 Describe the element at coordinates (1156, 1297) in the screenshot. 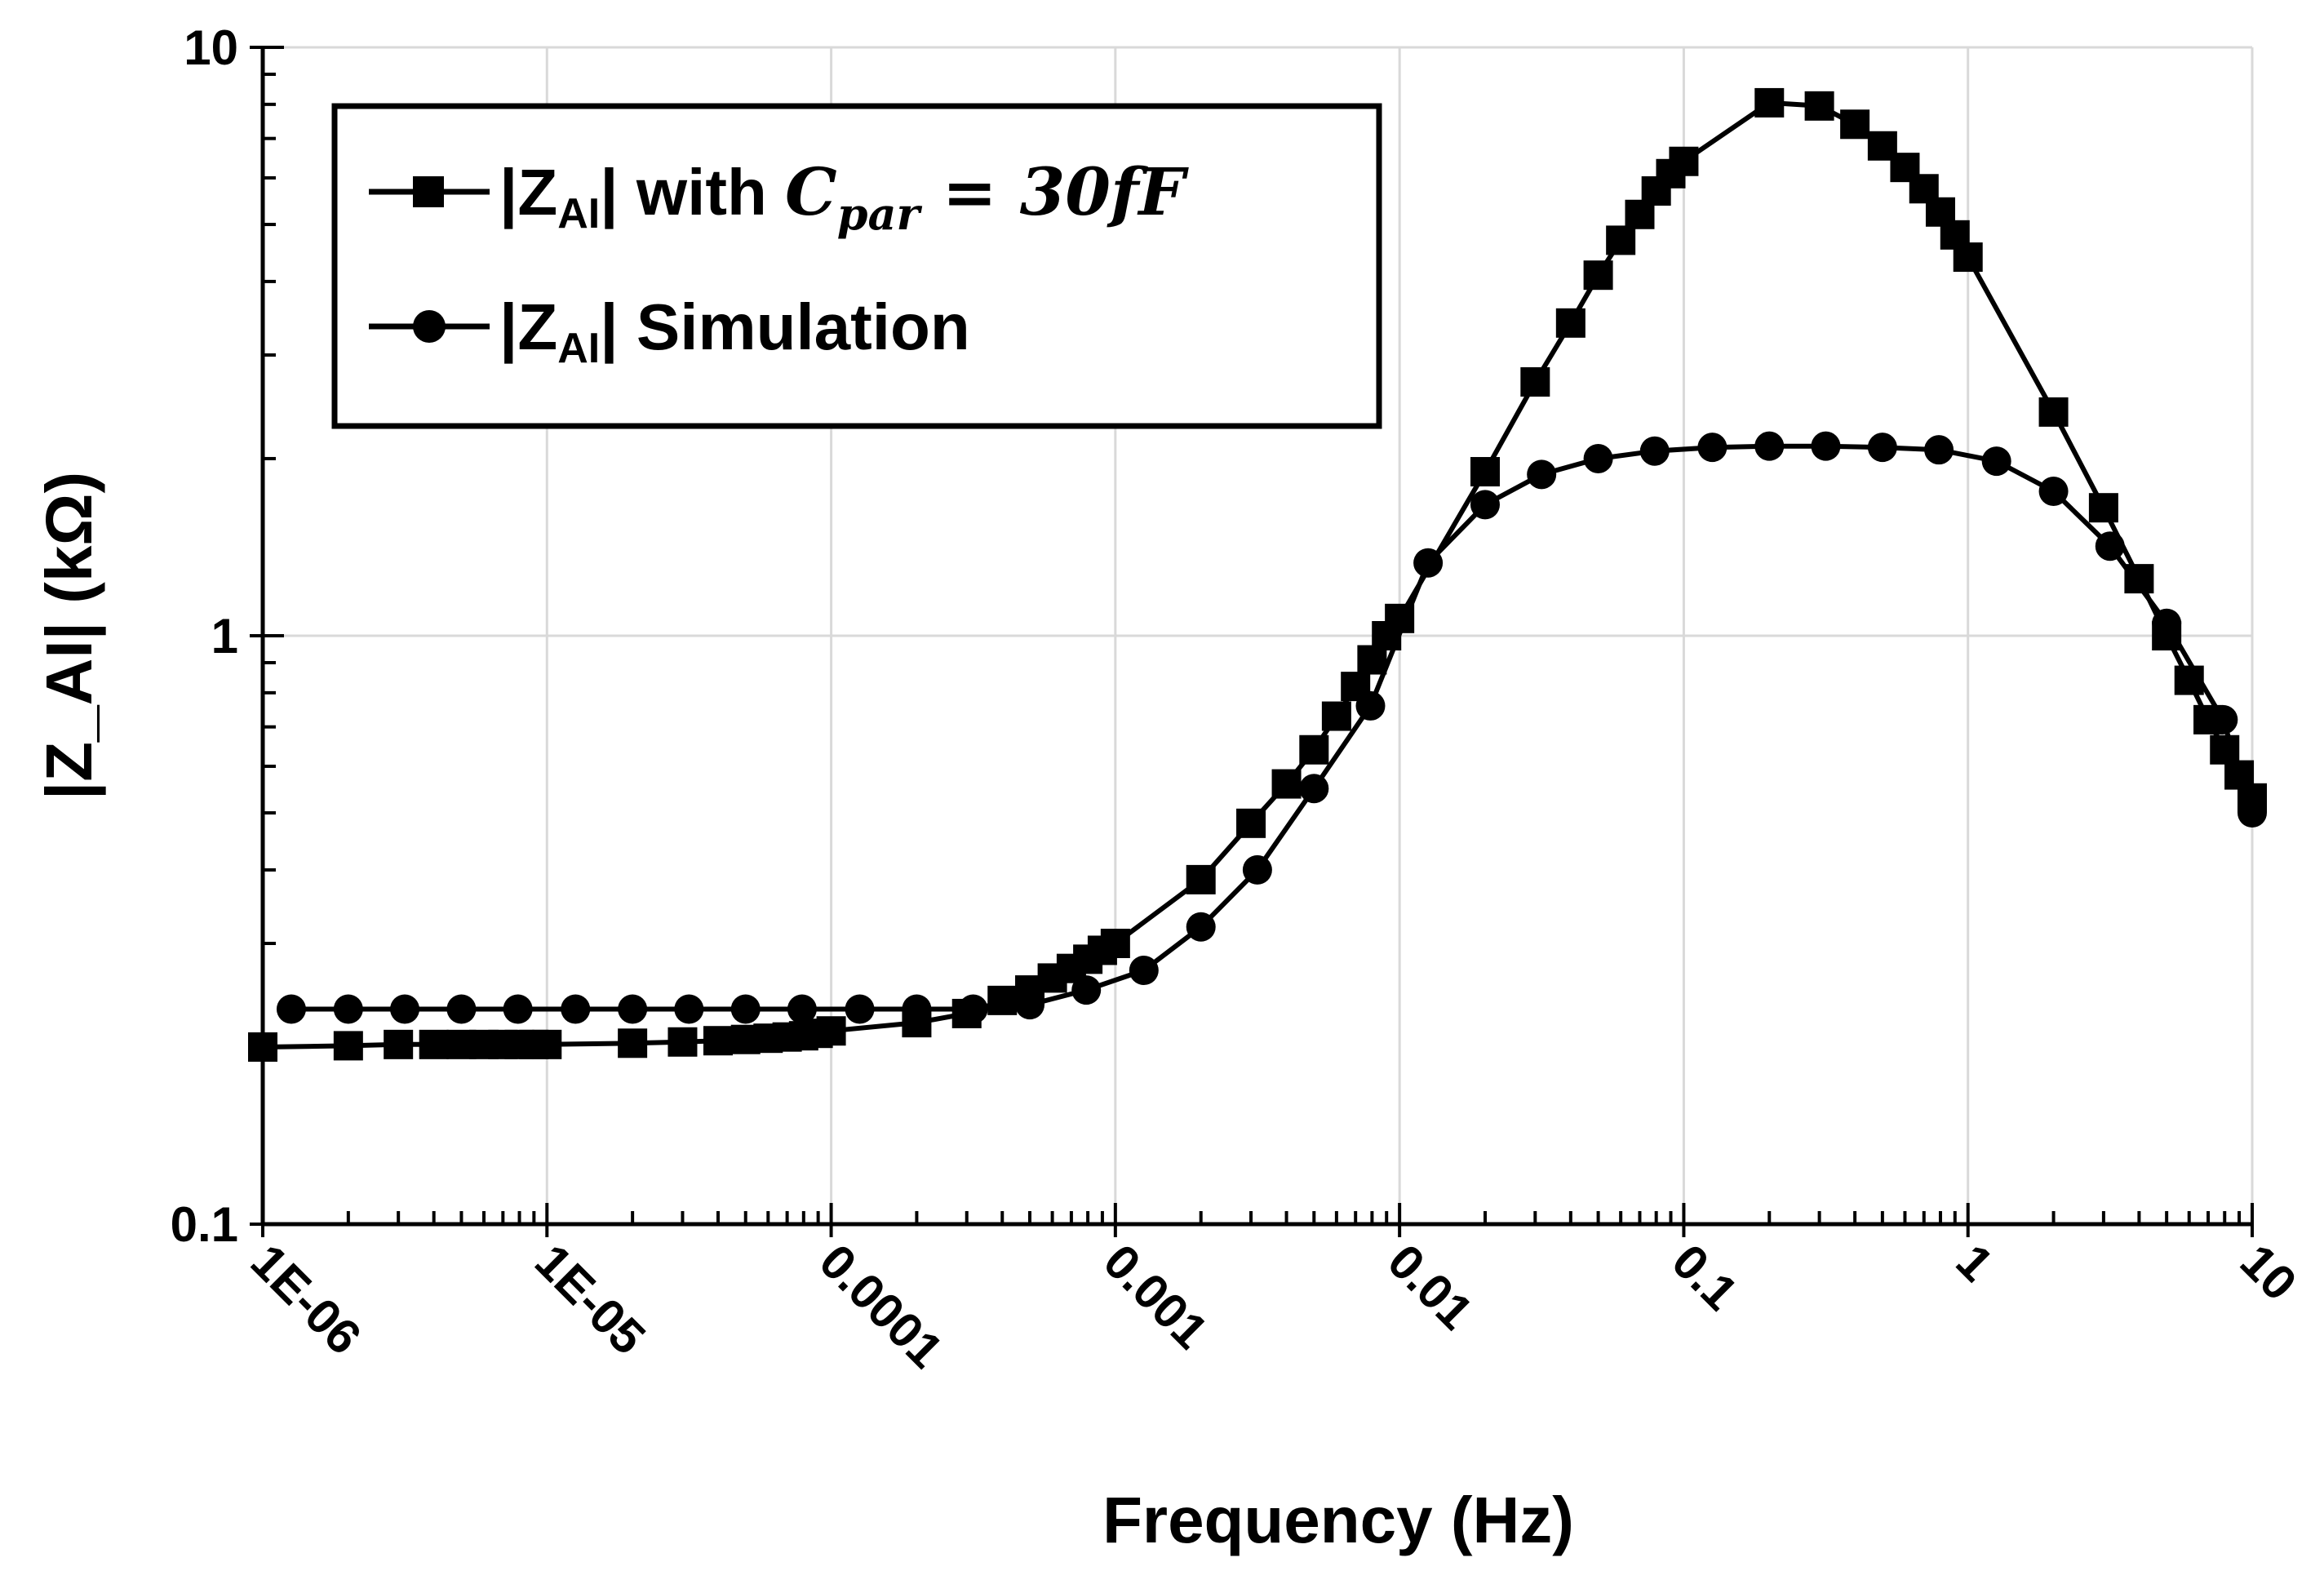

I see `x-tick-label: 0.001` at that location.